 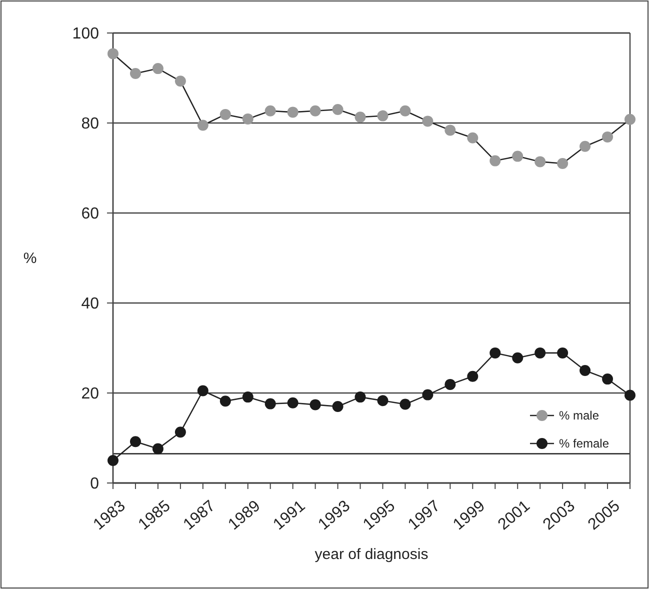 What do you see at coordinates (90, 214) in the screenshot?
I see `y-tick-label: 60` at bounding box center [90, 214].